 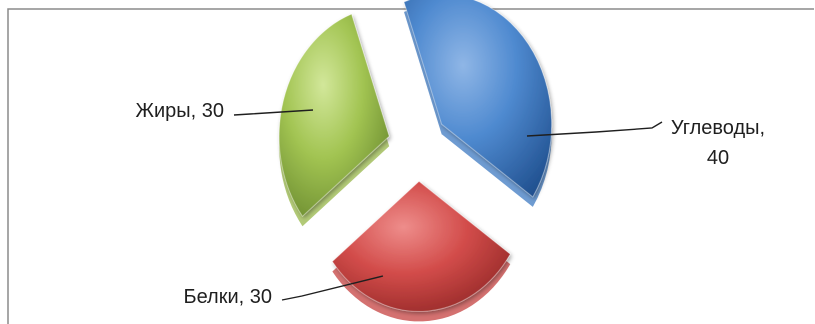 I want to click on data-label: Жиры, 30, so click(x=180, y=111).